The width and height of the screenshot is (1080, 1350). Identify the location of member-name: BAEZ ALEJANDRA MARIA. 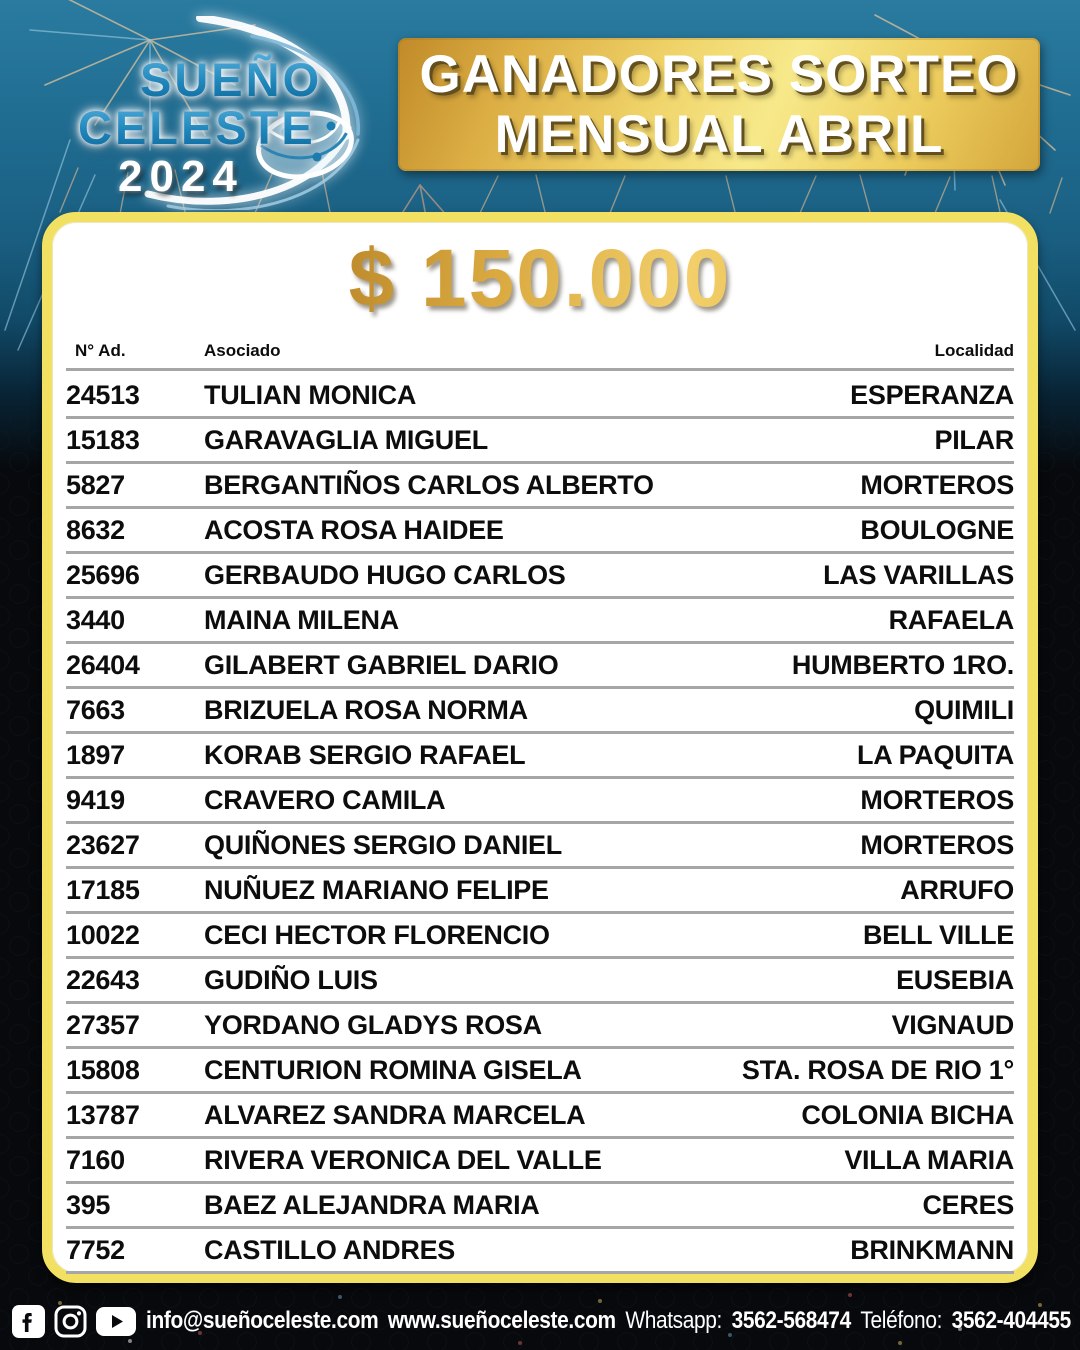
(372, 1204).